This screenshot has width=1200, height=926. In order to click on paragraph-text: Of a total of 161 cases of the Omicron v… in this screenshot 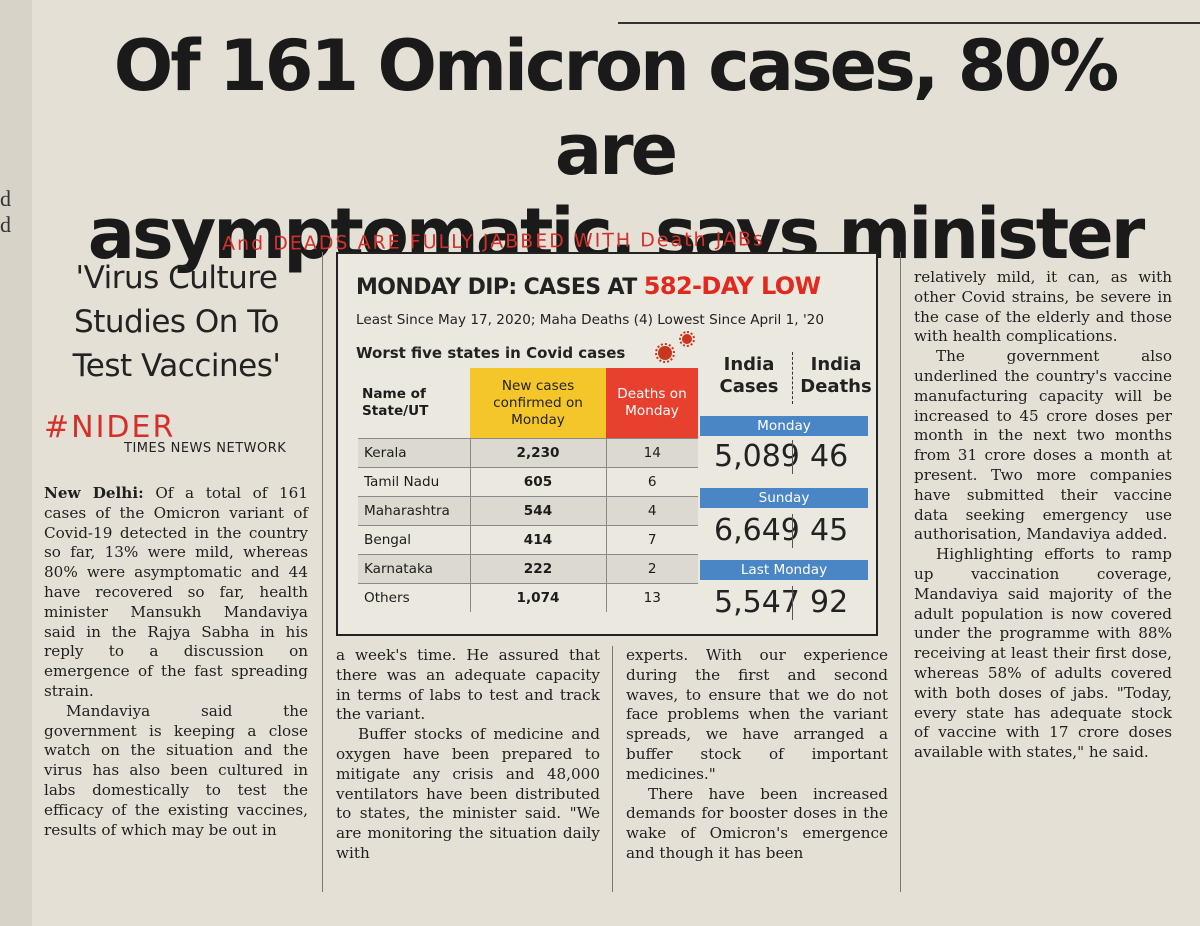, I will do `click(176, 592)`.